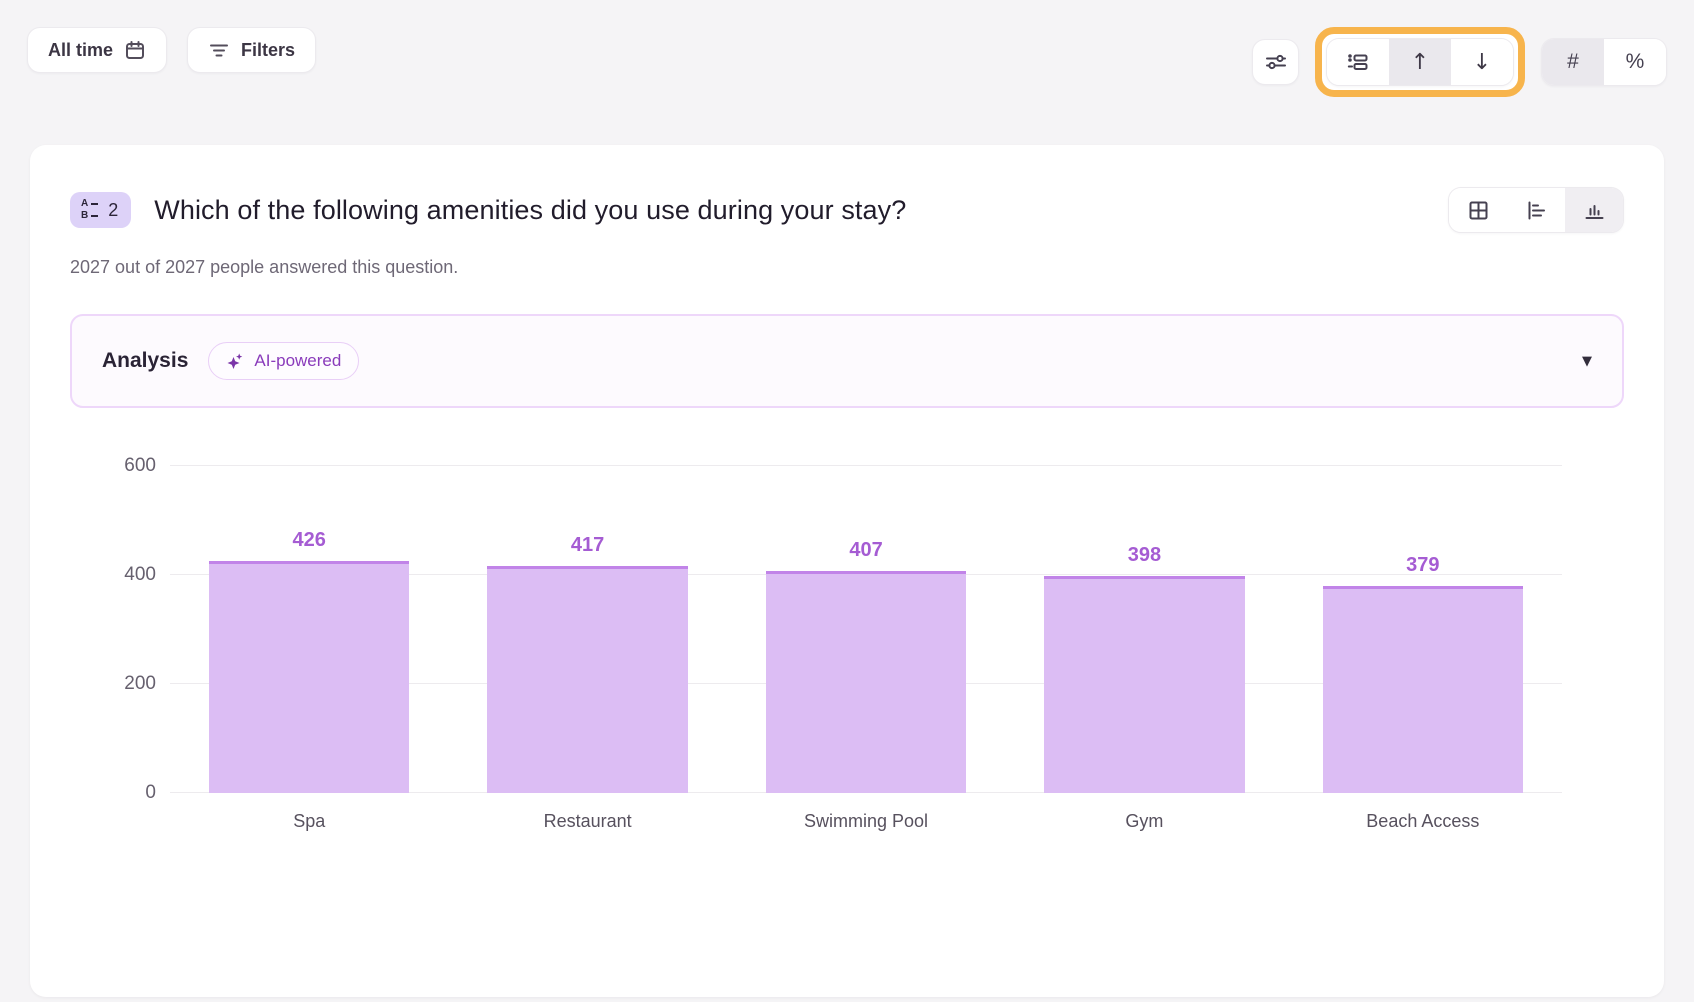  I want to click on multiple-choice-icon: A B, so click(90, 210).